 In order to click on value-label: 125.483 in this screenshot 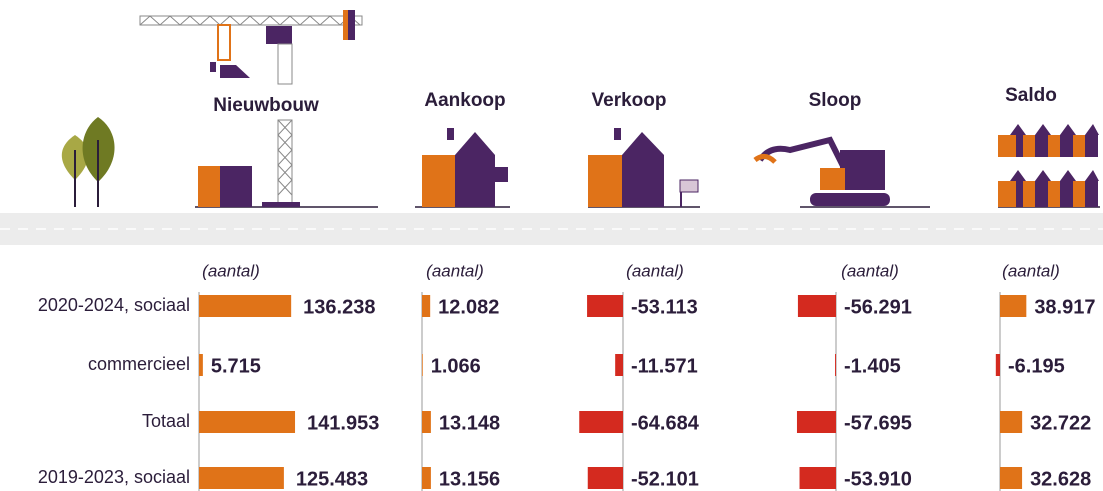, I will do `click(332, 479)`.